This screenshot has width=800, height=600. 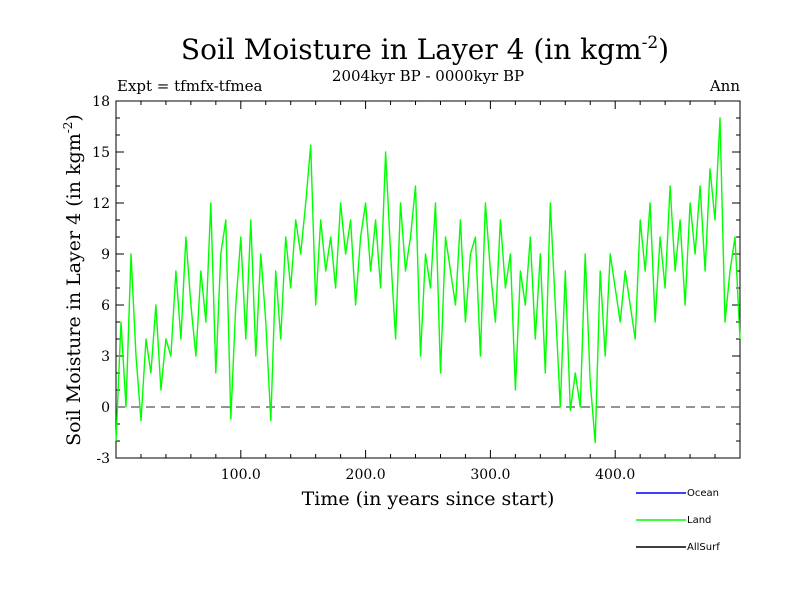 I want to click on legend-label-allsurf: AllSurf, so click(x=703, y=547).